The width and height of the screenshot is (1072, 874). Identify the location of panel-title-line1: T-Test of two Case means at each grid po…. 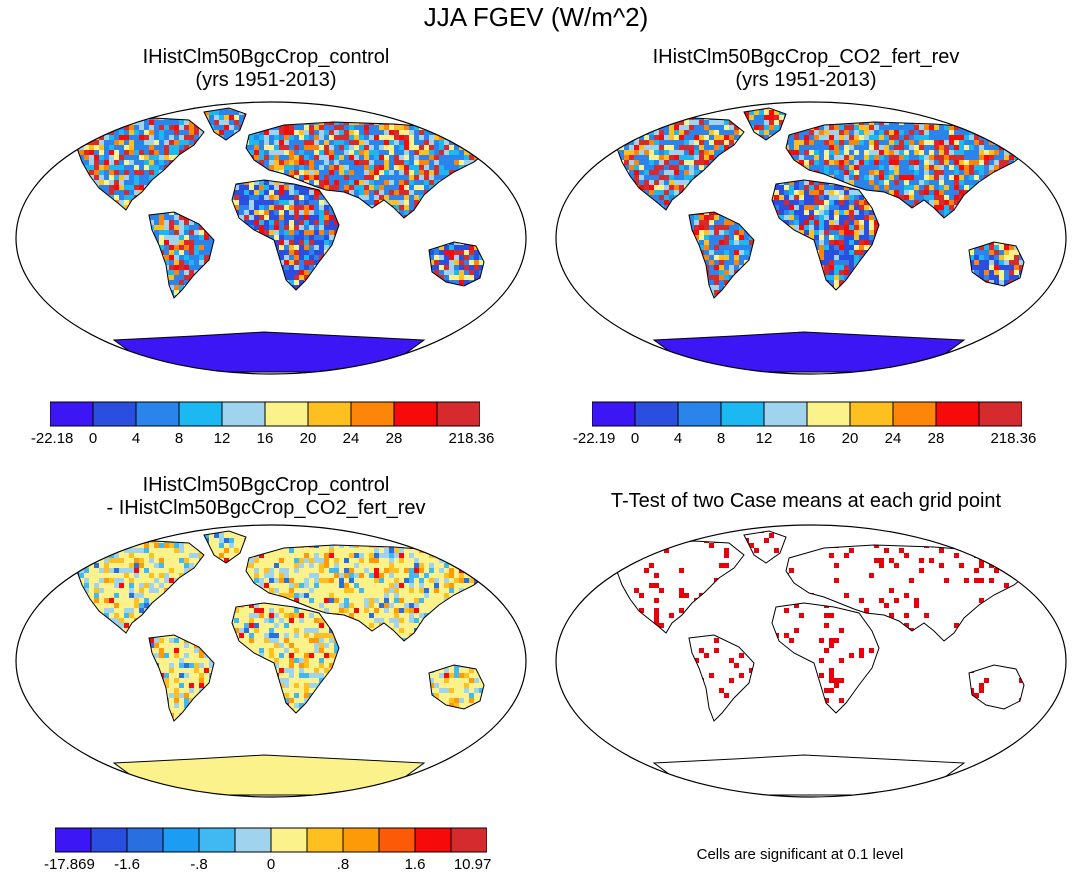
(806, 501).